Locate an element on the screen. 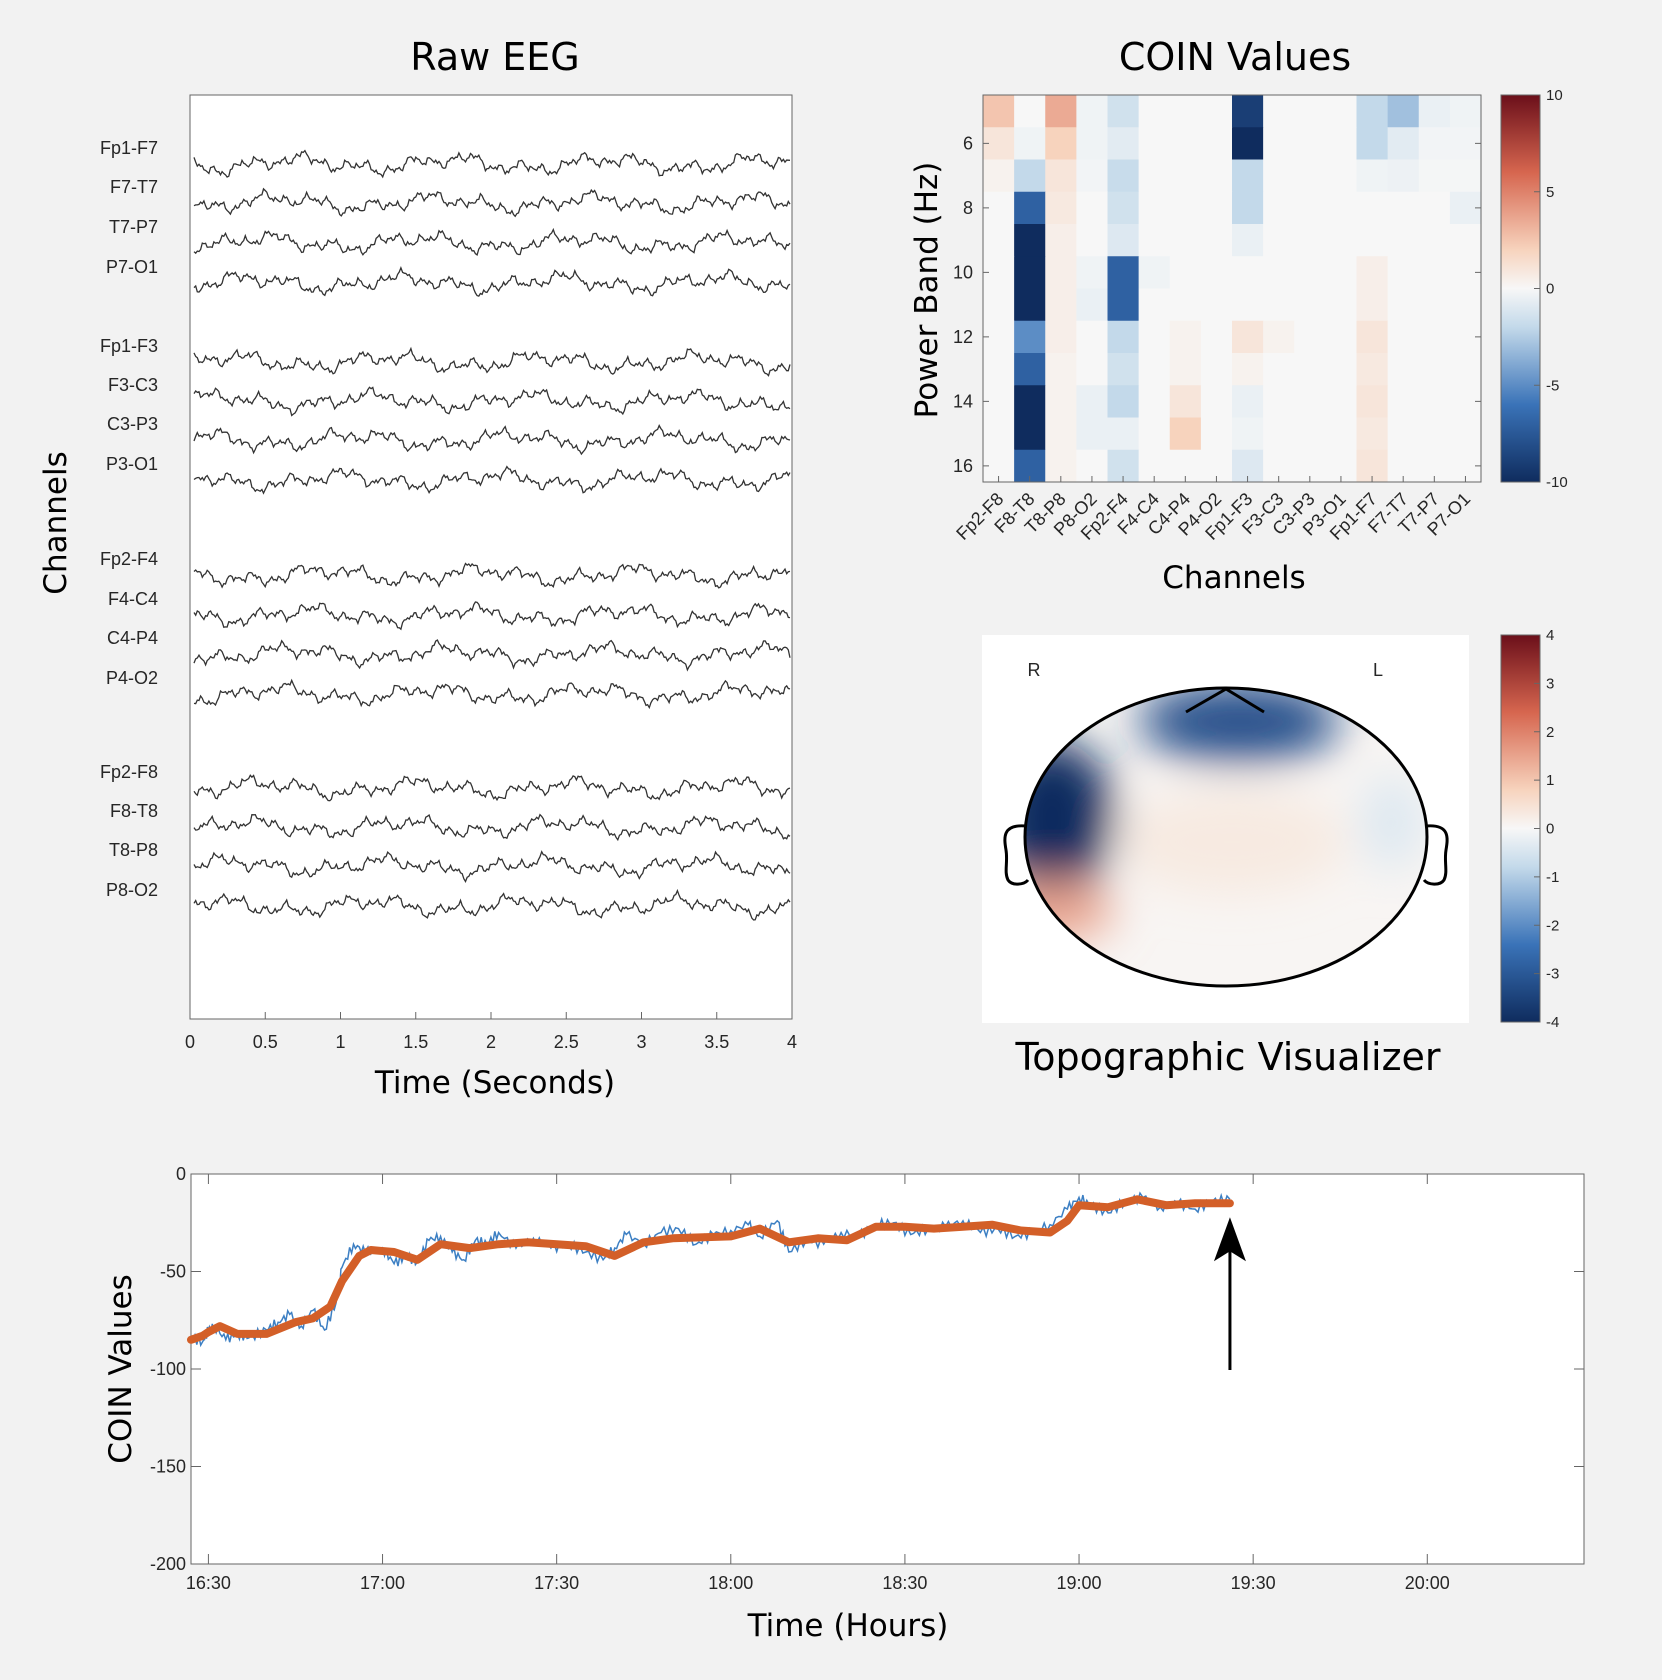  eeg-channel-label: P7-O1 is located at coordinates (132, 267).